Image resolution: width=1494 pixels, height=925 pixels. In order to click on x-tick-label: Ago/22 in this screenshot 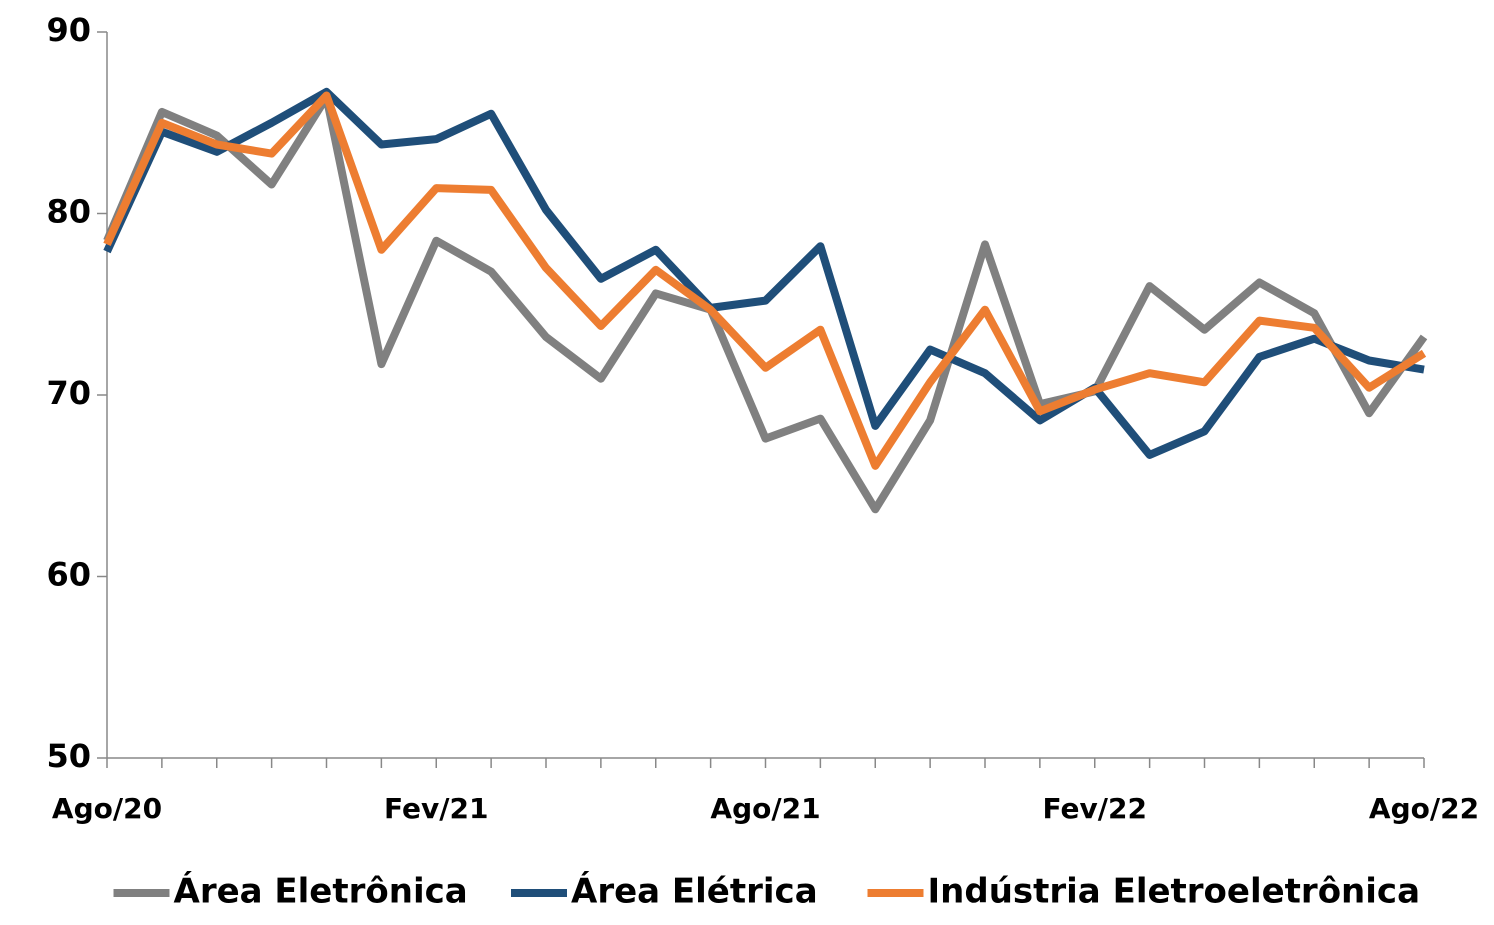, I will do `click(1424, 808)`.